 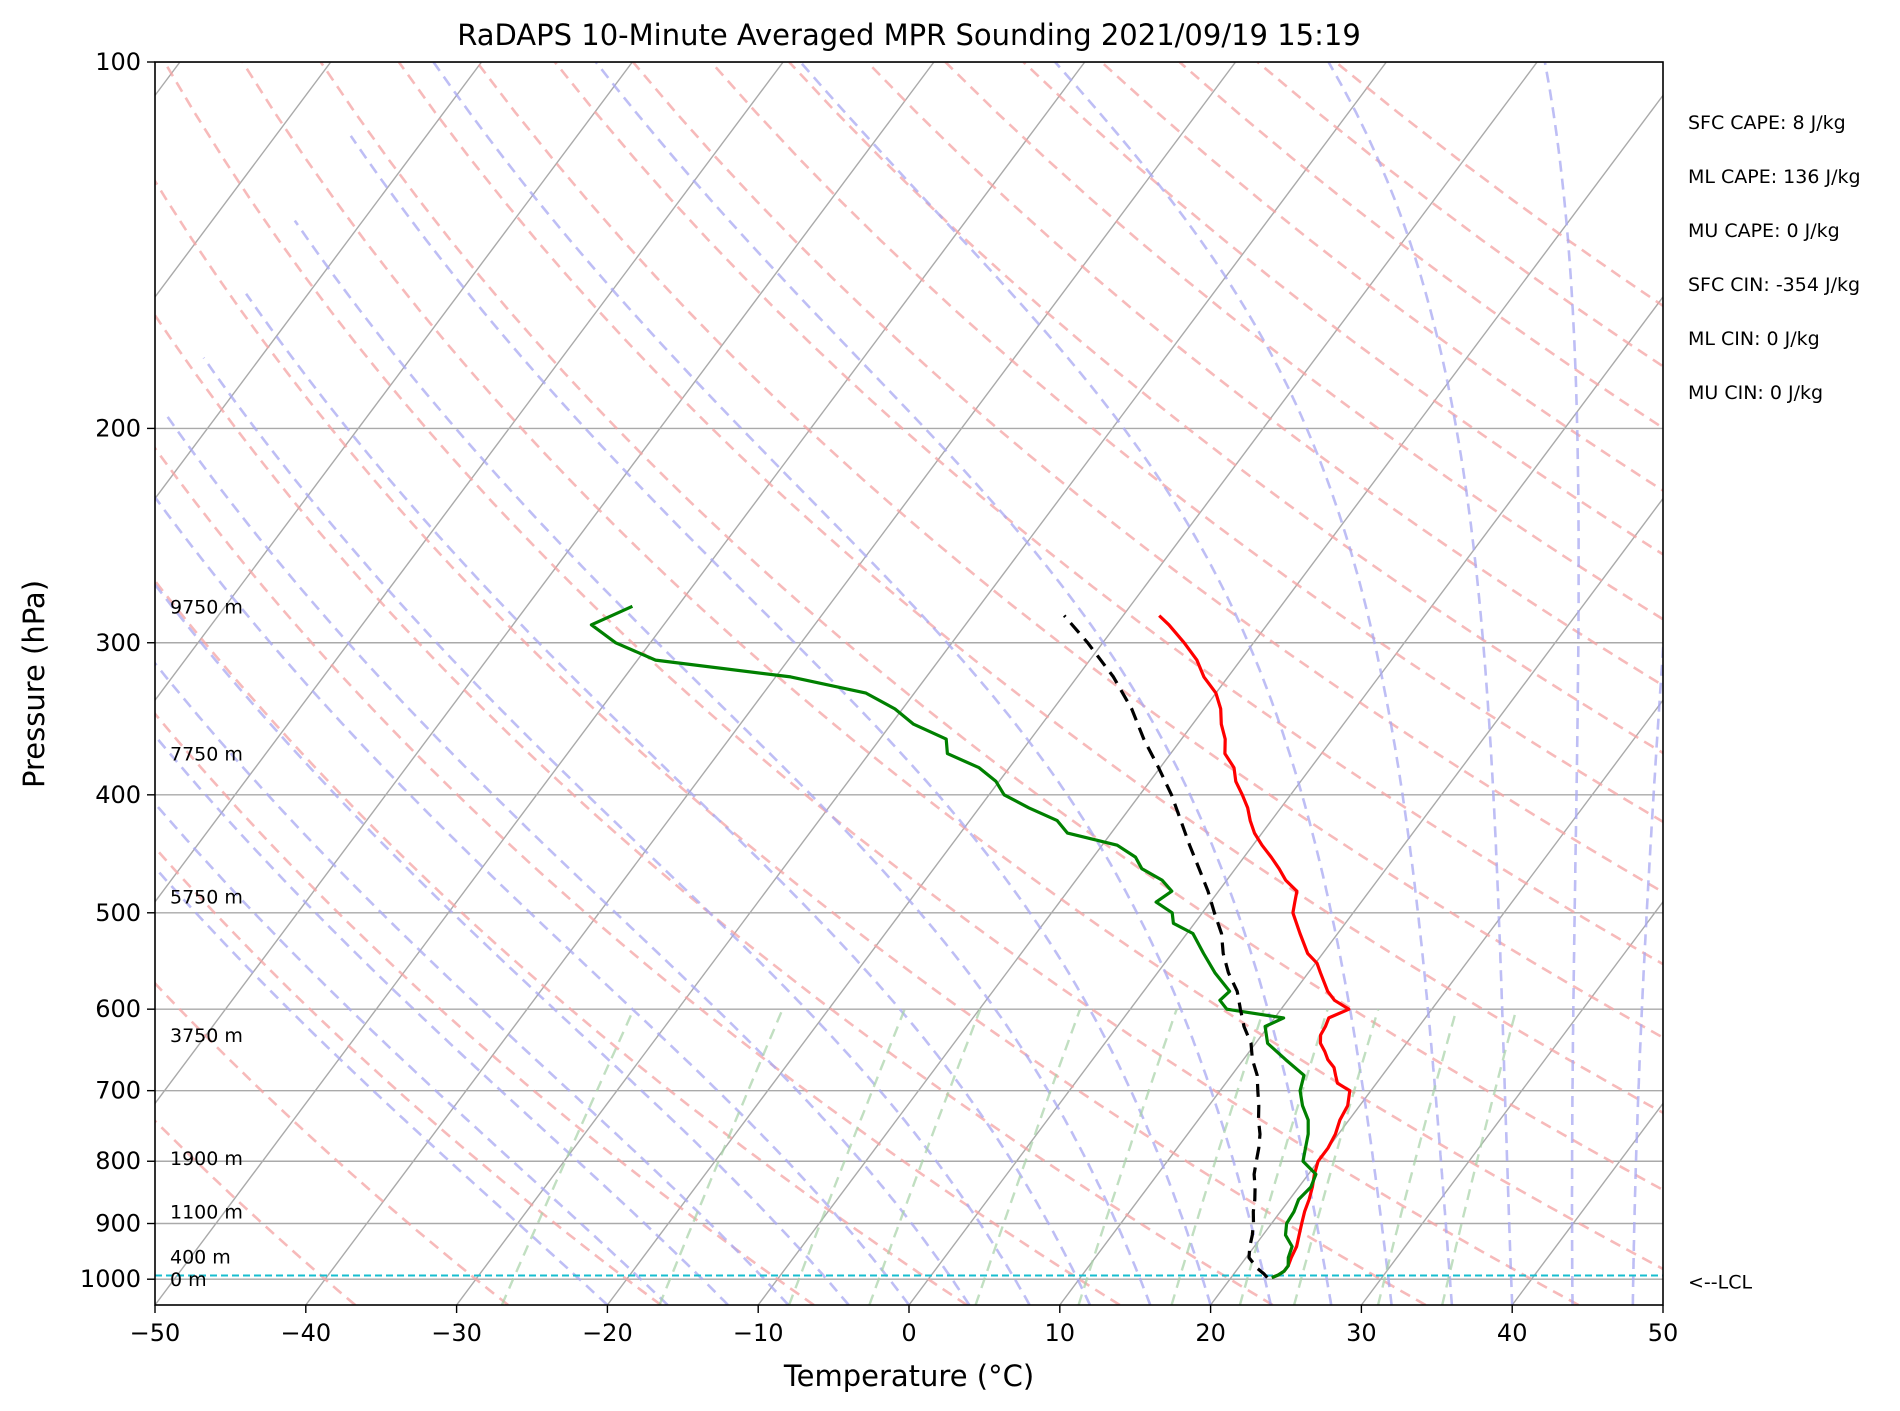 What do you see at coordinates (305, 1333) in the screenshot?
I see `x-tick-label: −40` at bounding box center [305, 1333].